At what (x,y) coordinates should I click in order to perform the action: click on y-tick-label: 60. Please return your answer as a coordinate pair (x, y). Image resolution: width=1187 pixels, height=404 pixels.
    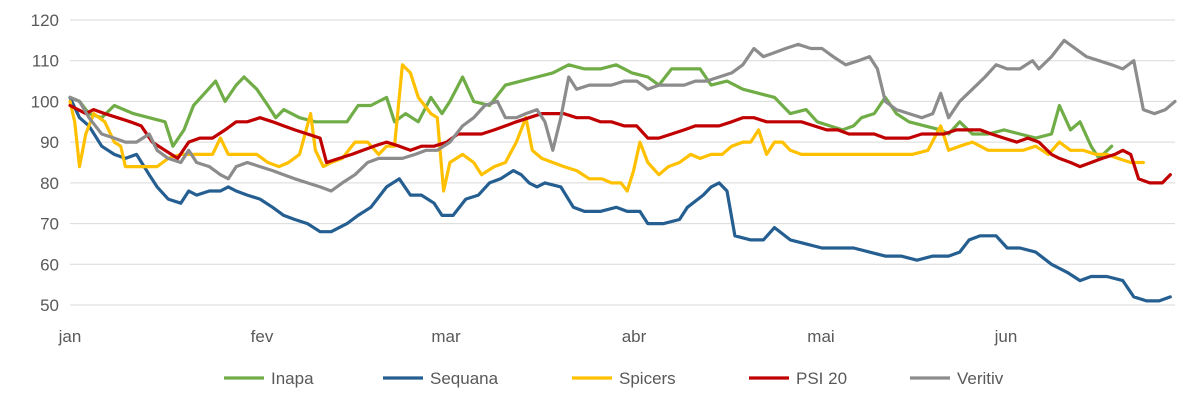
    Looking at the image, I should click on (49, 264).